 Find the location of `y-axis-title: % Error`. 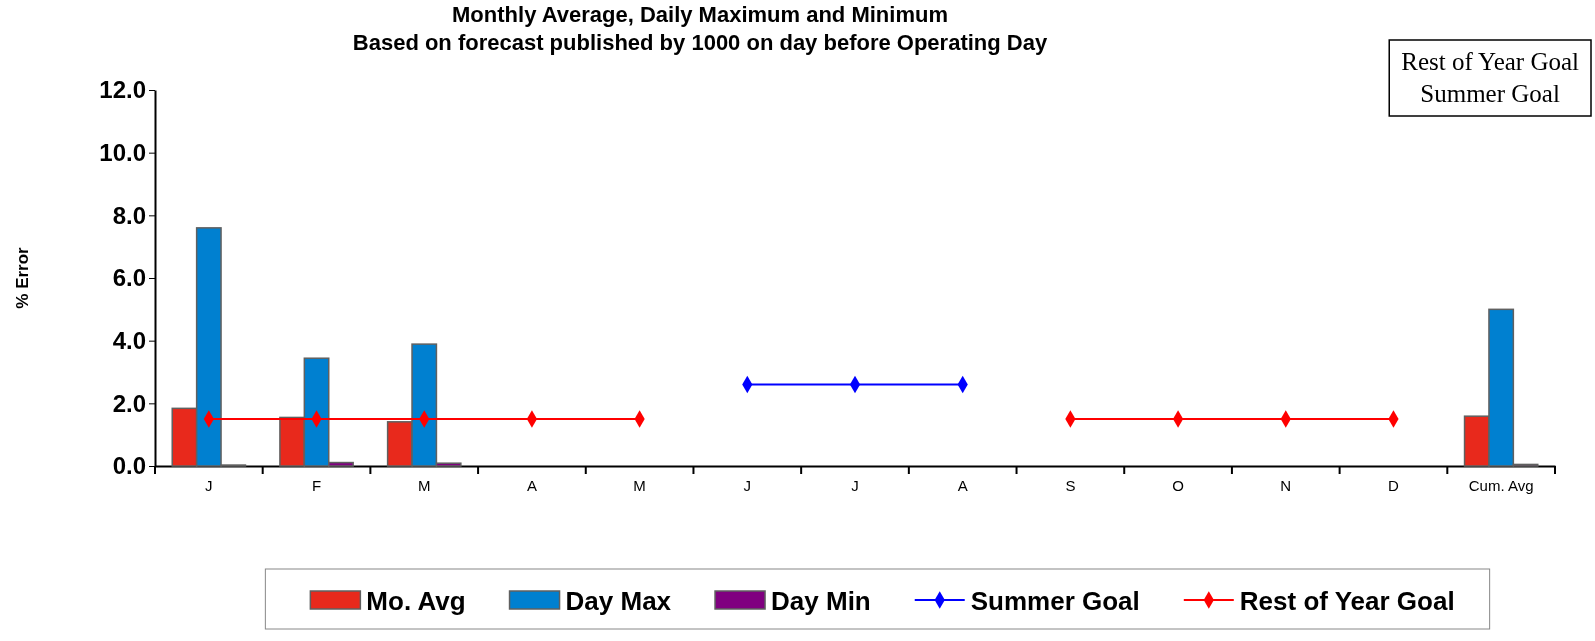

y-axis-title: % Error is located at coordinates (22, 277).